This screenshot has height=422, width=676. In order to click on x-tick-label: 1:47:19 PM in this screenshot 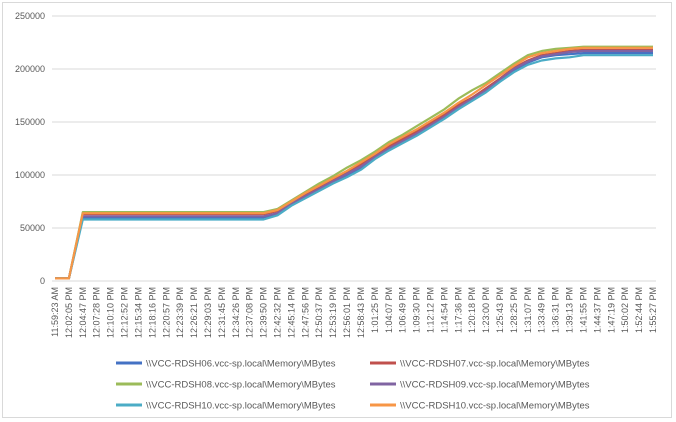, I will do `click(611, 310)`.